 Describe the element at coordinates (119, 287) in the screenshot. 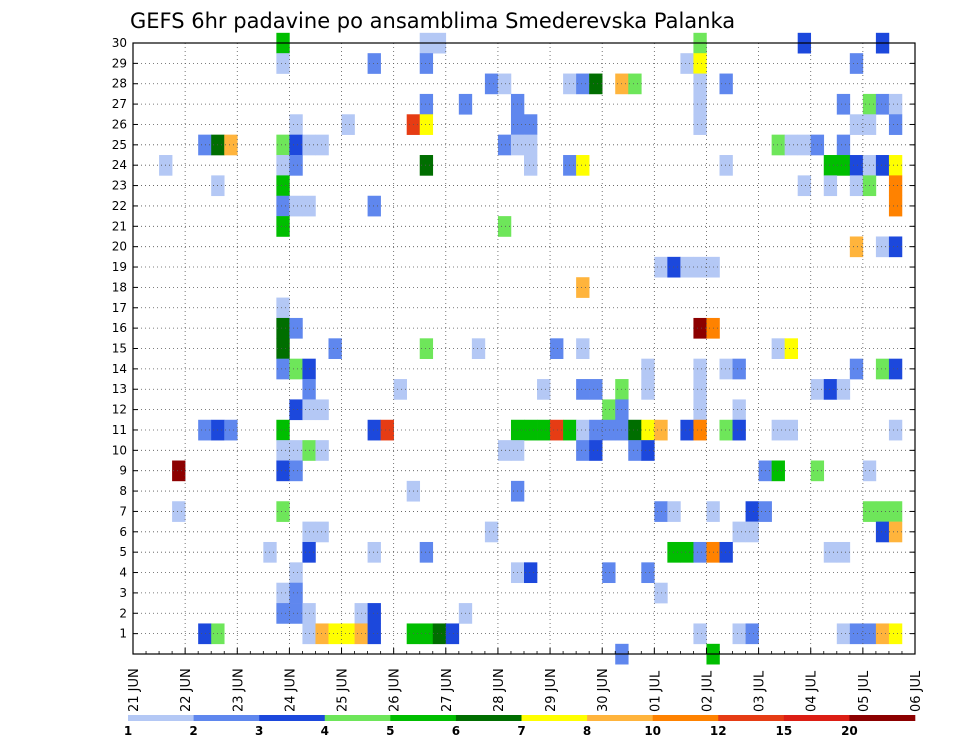

I see `y-tick-label: 18` at that location.